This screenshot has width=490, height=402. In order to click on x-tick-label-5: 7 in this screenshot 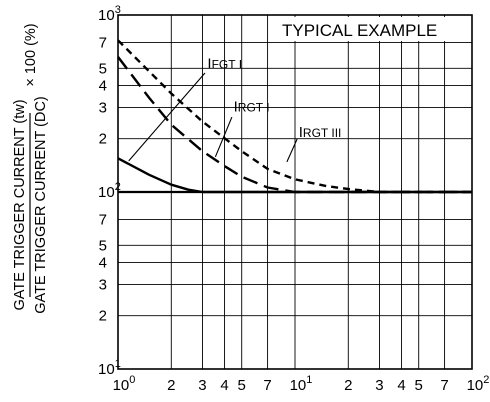, I will do `click(267, 385)`.